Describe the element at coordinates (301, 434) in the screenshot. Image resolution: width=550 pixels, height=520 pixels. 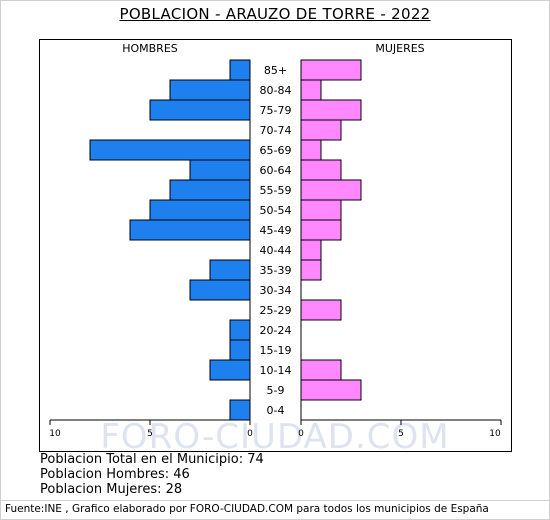
I see `tick-label-right-0: 0` at that location.